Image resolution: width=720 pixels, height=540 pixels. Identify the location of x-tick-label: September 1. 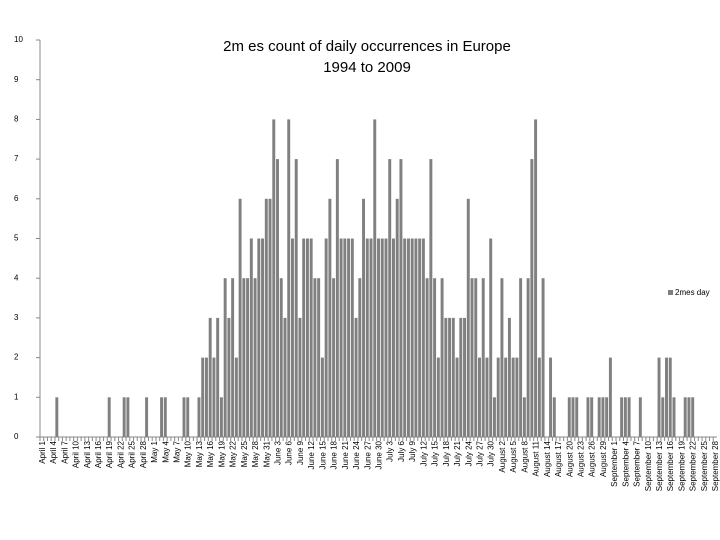
(614, 463).